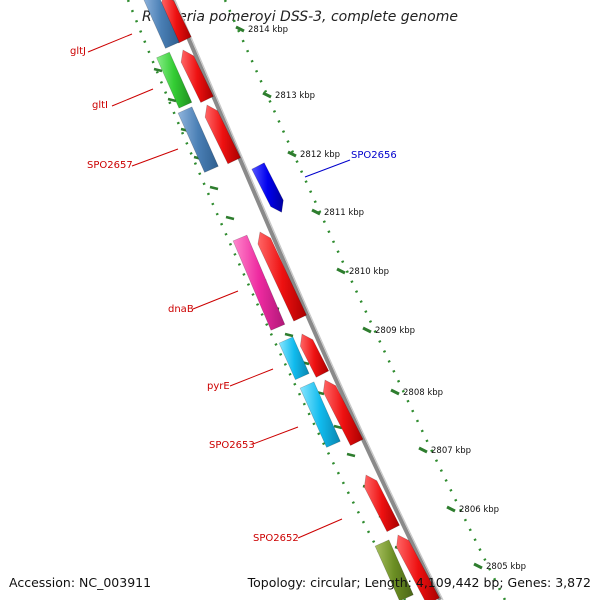  I want to click on gene-arrow-olive, so click(394, 569).